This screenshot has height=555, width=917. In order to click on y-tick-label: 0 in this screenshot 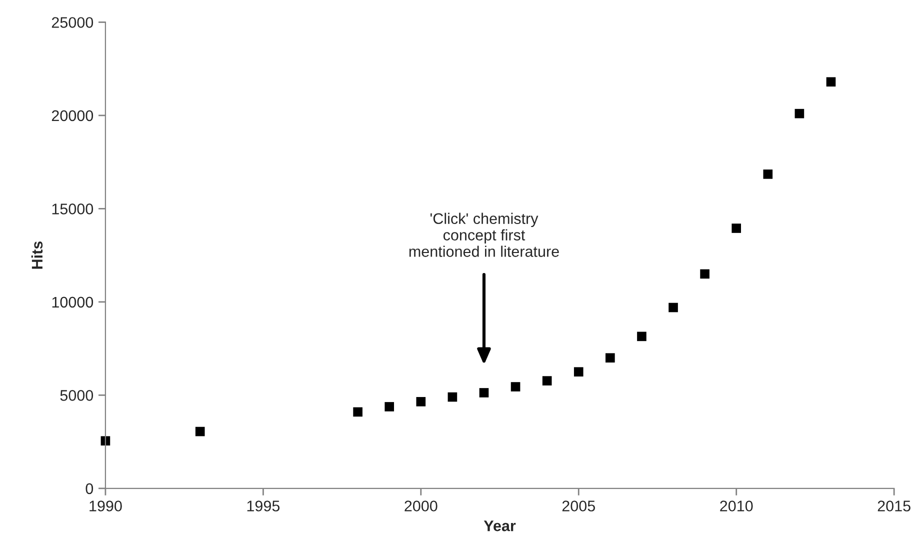, I will do `click(90, 488)`.